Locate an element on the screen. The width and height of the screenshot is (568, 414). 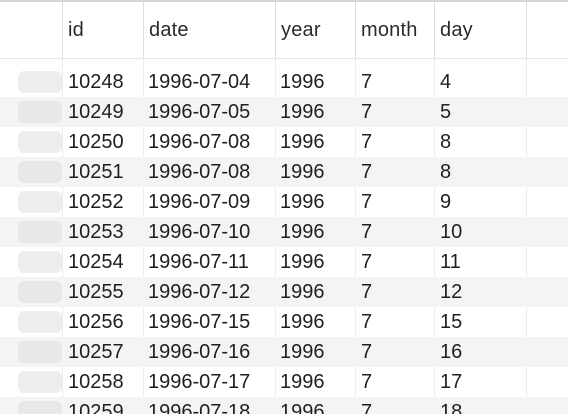
cell-id: 10249 is located at coordinates (96, 112).